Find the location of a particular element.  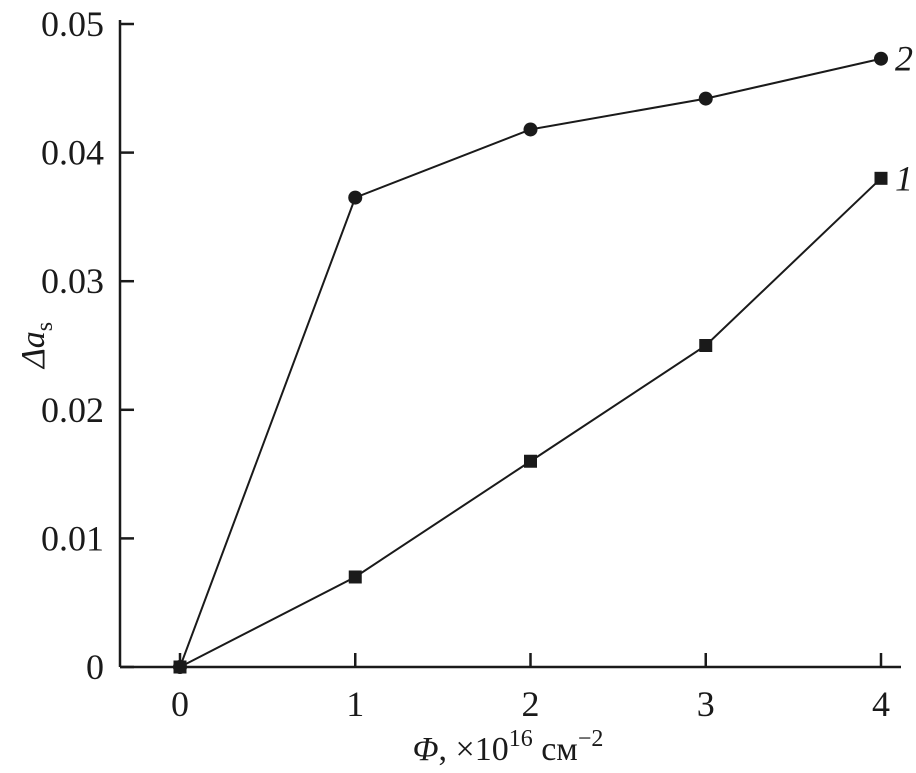

y-tick-label: 0 is located at coordinates (95, 667).